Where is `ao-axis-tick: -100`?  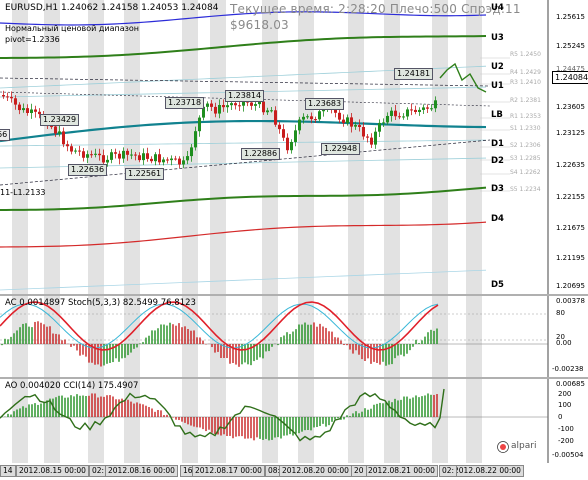 ao-axis-tick: -100 is located at coordinates (566, 429).